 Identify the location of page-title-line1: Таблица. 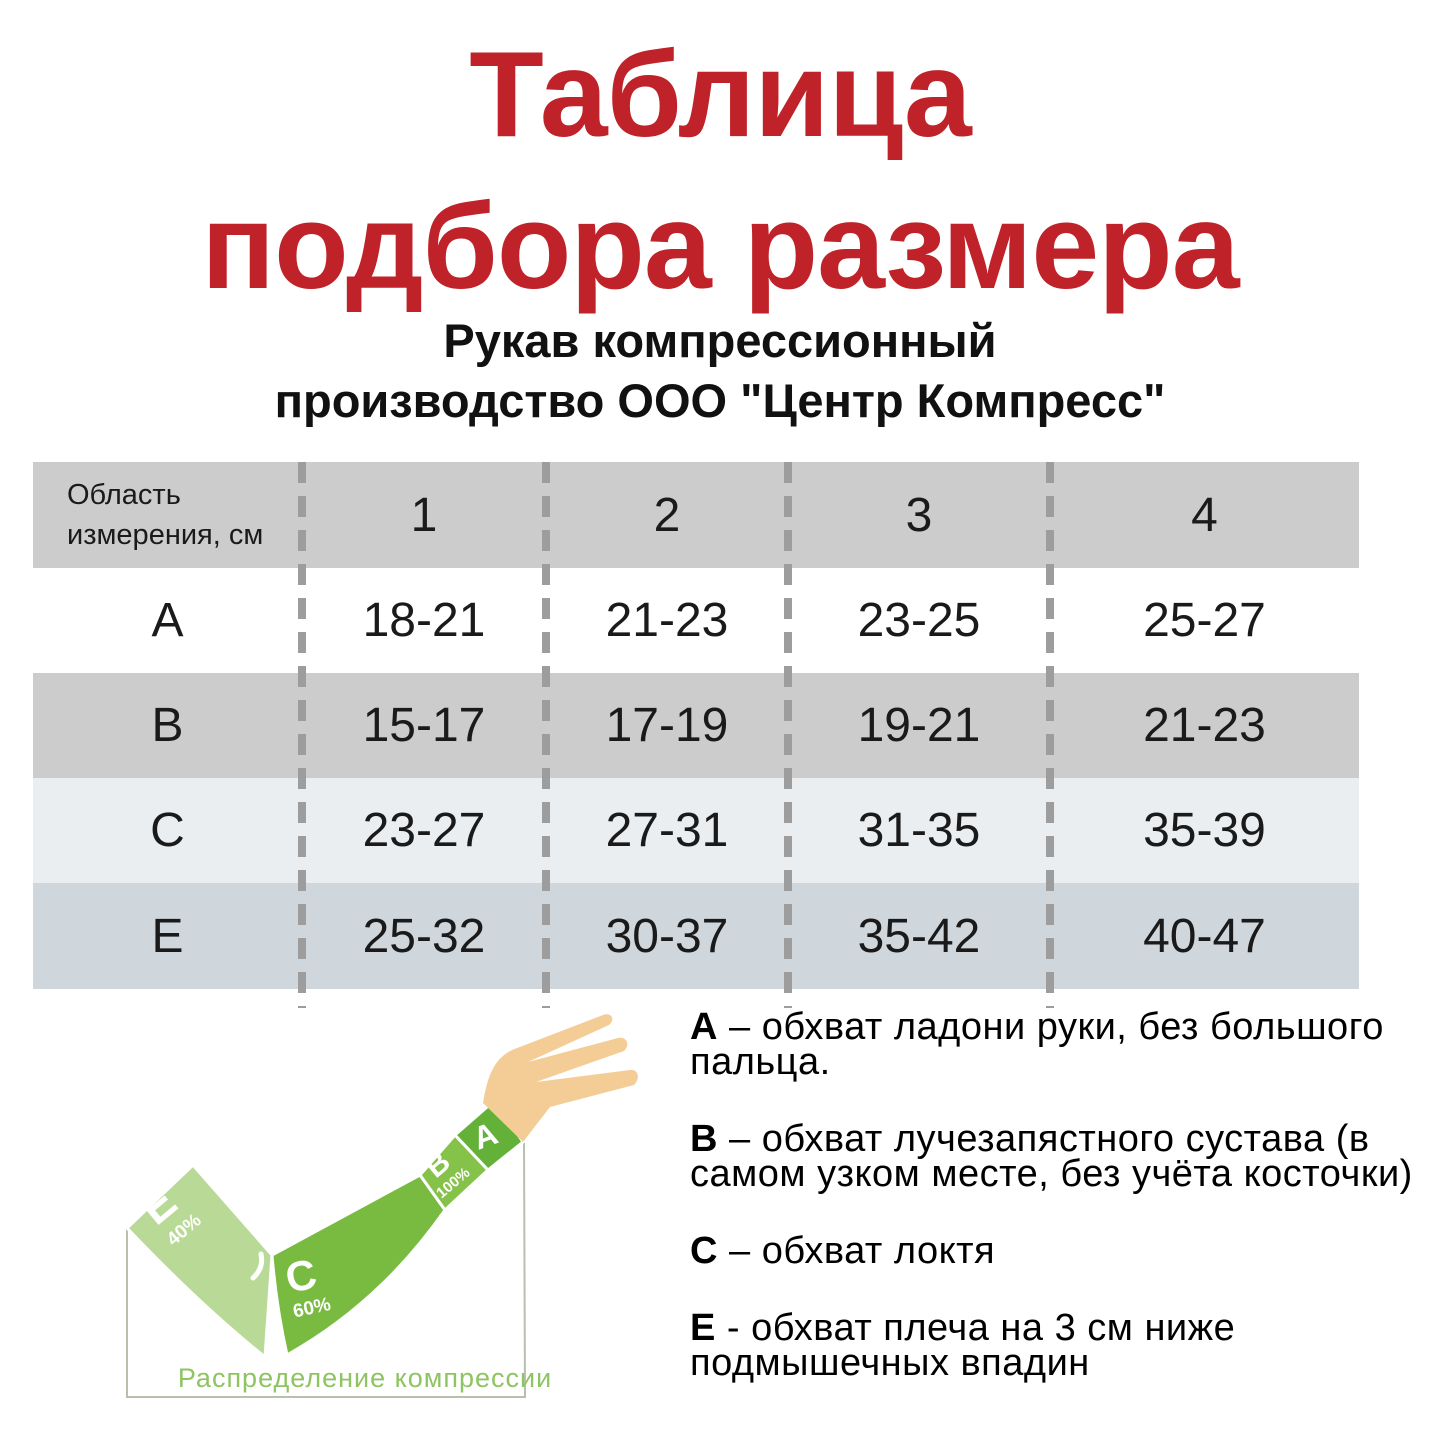
(720, 94).